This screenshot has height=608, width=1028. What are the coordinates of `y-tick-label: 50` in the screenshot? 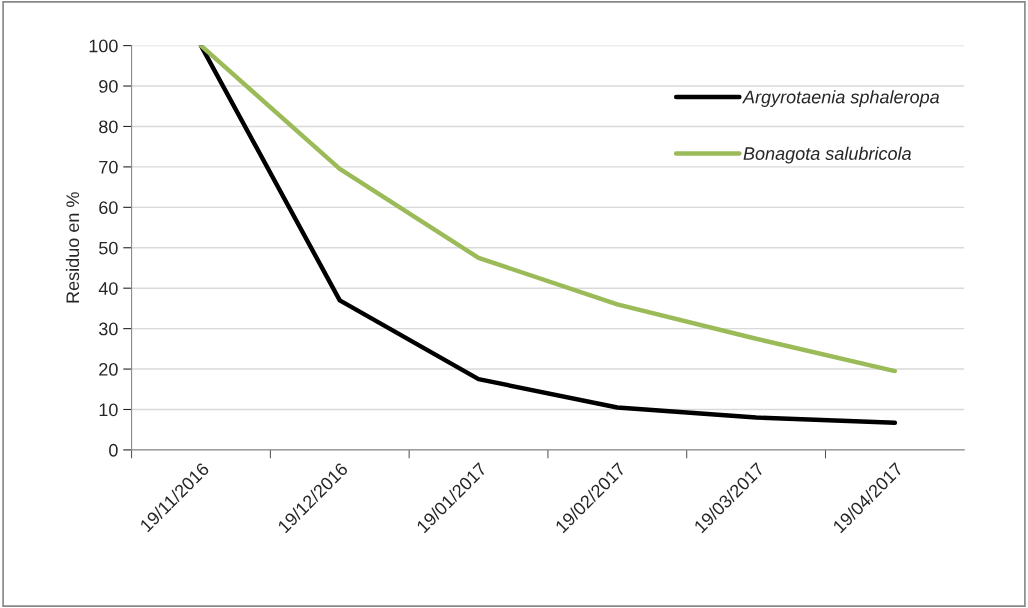 It's located at (108, 248).